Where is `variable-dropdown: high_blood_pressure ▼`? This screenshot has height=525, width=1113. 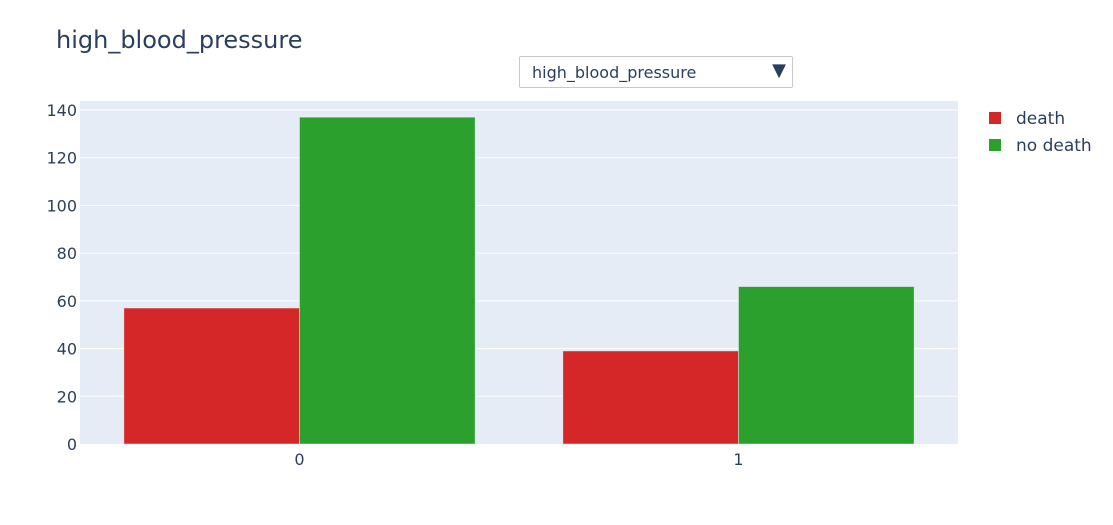
variable-dropdown: high_blood_pressure ▼ is located at coordinates (656, 72).